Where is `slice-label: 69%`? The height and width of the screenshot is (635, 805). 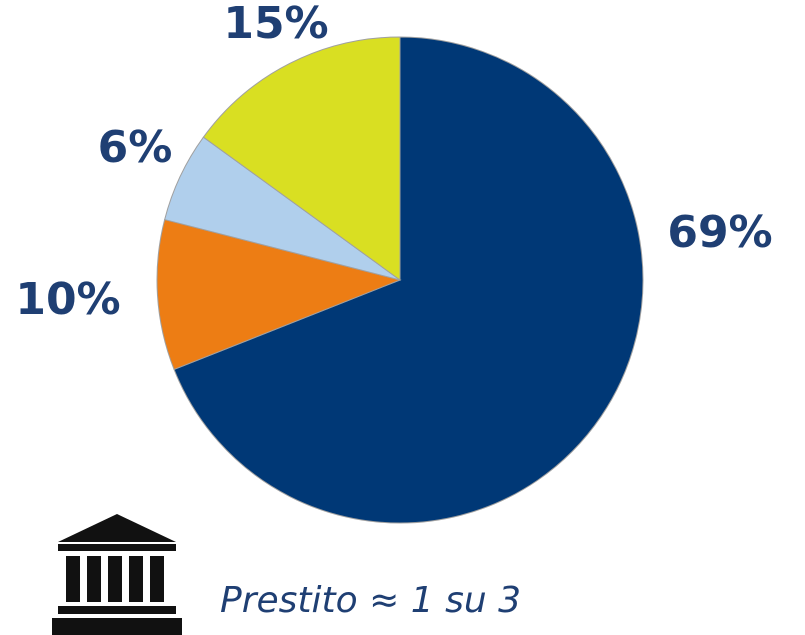
slice-label: 69% is located at coordinates (719, 232).